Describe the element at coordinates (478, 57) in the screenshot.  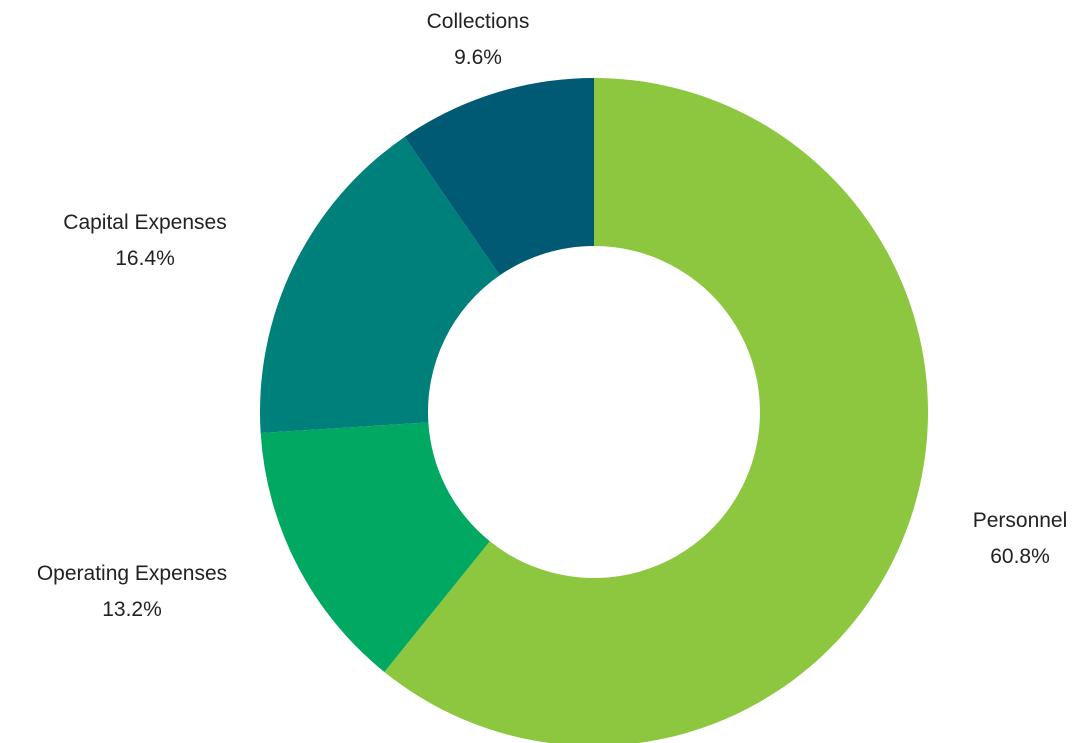
I see `slice-label-value: 9.6%` at that location.